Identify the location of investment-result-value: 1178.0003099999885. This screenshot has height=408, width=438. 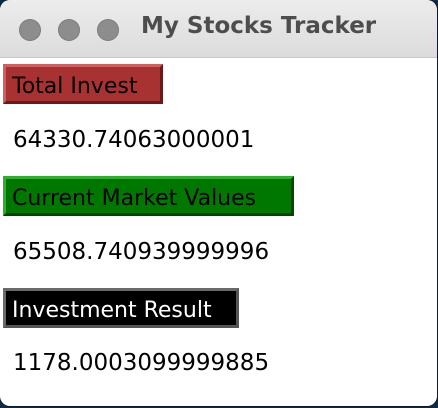
(141, 363).